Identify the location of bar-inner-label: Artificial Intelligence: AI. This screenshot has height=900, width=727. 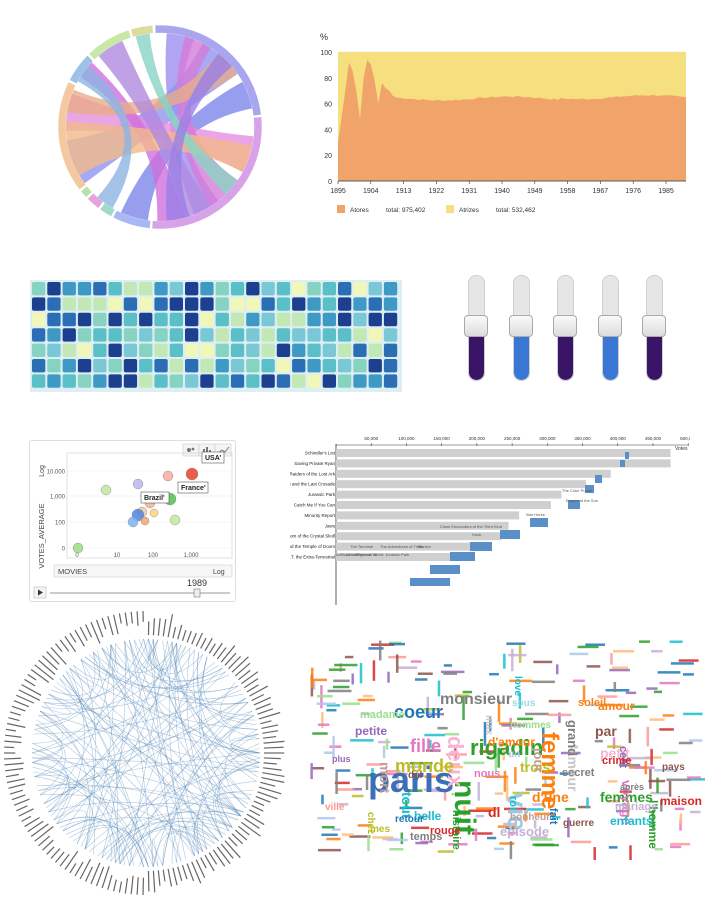
(356, 554).